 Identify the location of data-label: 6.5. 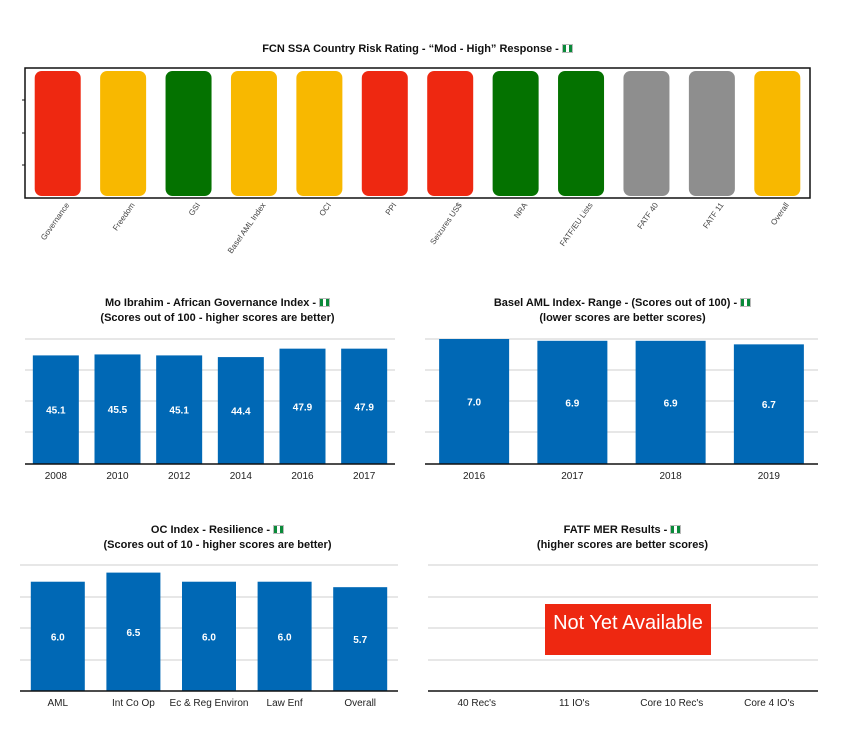
(133, 633).